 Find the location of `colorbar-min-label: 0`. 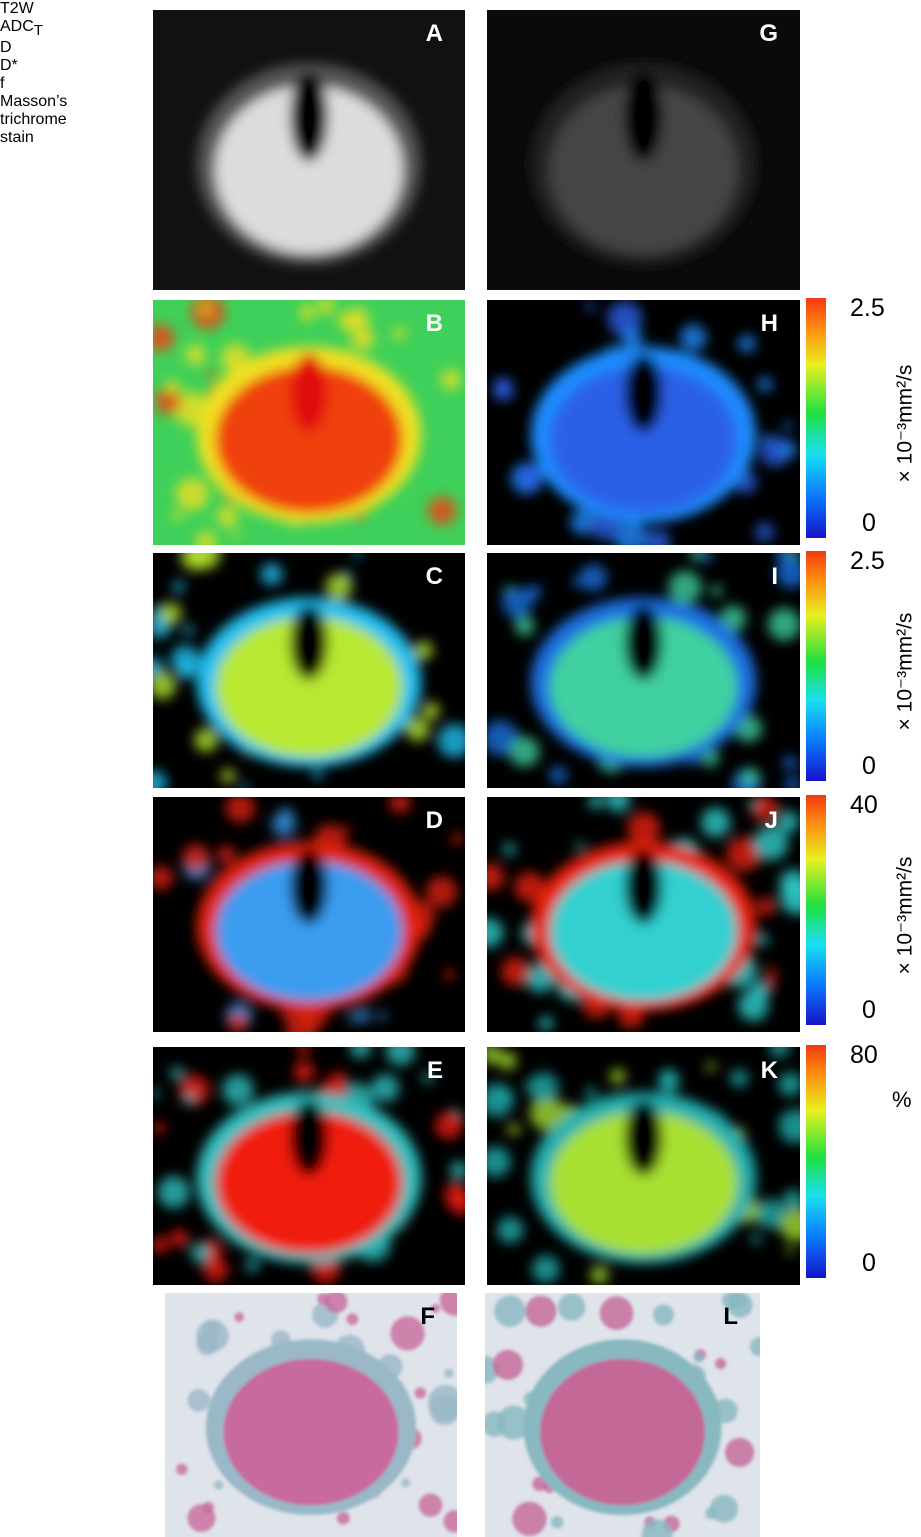

colorbar-min-label: 0 is located at coordinates (869, 1010).